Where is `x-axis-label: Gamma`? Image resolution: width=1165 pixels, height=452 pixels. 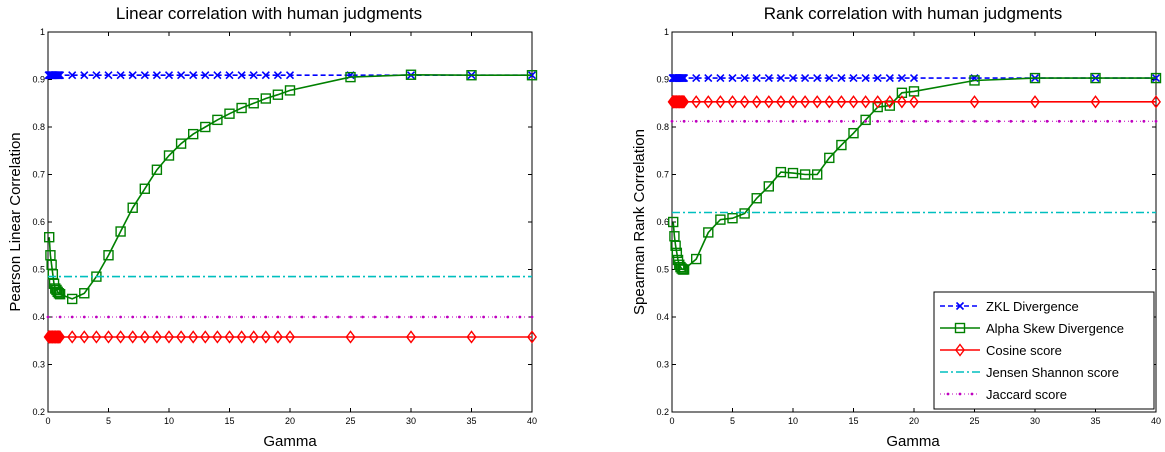
x-axis-label: Gamma is located at coordinates (290, 441).